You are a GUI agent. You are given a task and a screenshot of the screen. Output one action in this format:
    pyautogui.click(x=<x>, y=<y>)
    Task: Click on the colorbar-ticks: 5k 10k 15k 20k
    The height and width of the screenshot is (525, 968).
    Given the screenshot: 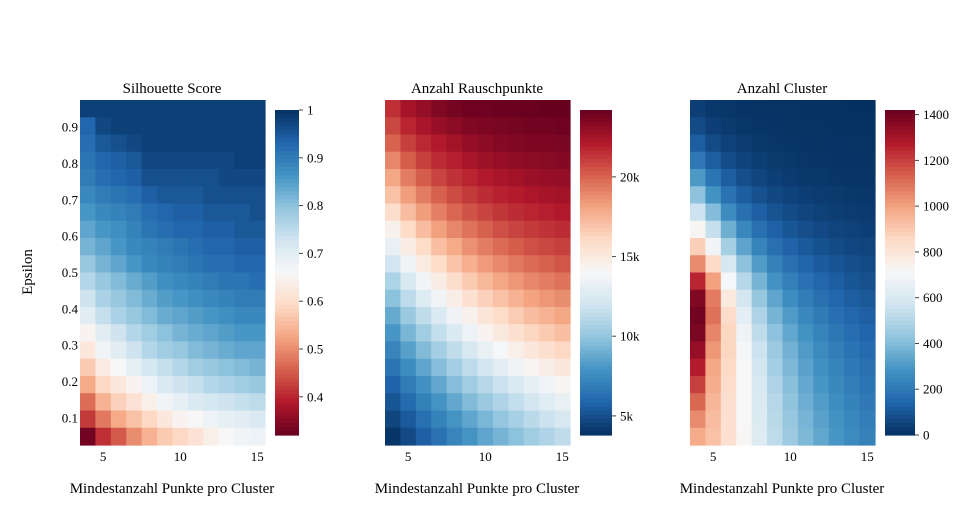 What is the action you would take?
    pyautogui.click(x=626, y=296)
    